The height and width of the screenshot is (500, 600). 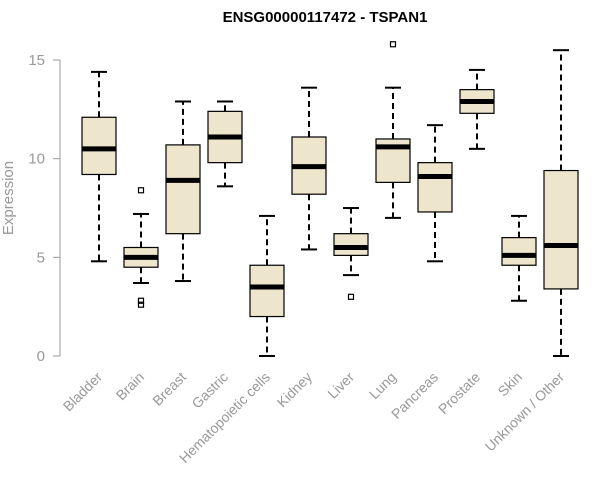 I want to click on x-tick-label: Unknown / Other, so click(x=525, y=412).